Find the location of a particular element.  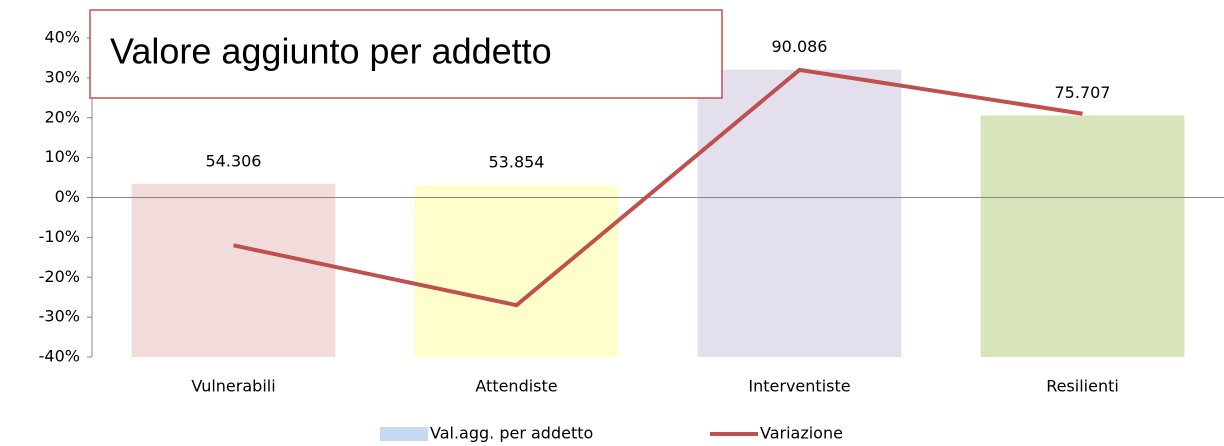

y-tick-label: 10% is located at coordinates (62, 156).